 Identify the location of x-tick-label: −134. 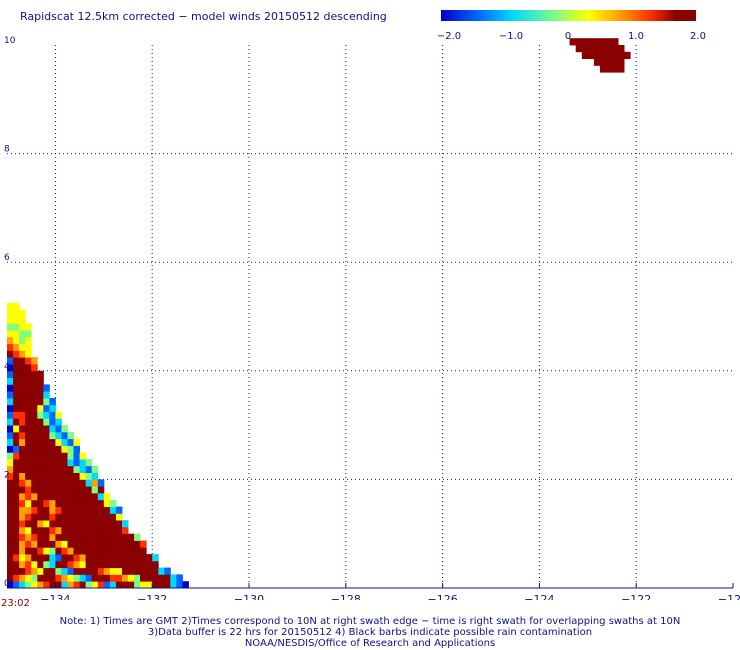
(55, 596).